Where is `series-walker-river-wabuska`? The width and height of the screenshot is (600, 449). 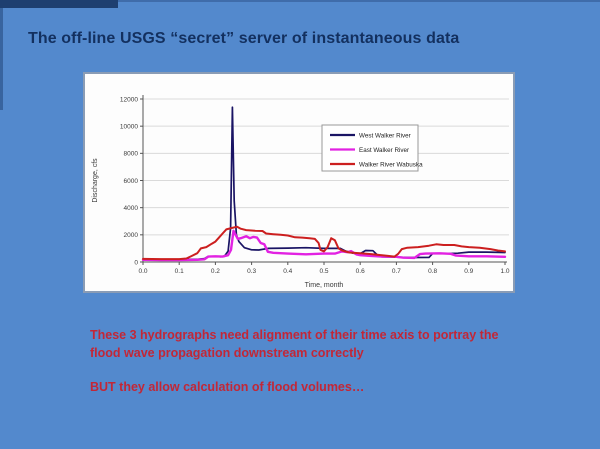 series-walker-river-wabuska is located at coordinates (324, 243).